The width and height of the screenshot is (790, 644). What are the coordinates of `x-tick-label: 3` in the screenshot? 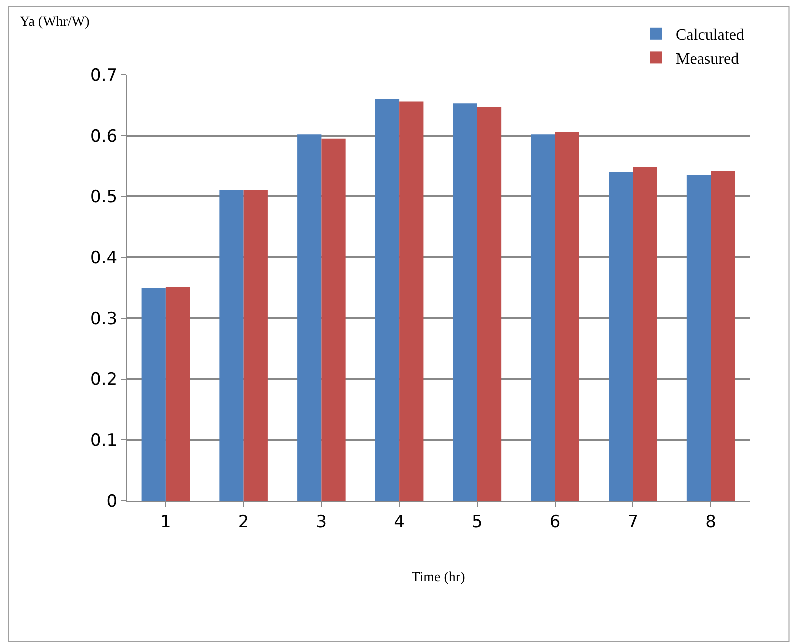 It's located at (322, 522).